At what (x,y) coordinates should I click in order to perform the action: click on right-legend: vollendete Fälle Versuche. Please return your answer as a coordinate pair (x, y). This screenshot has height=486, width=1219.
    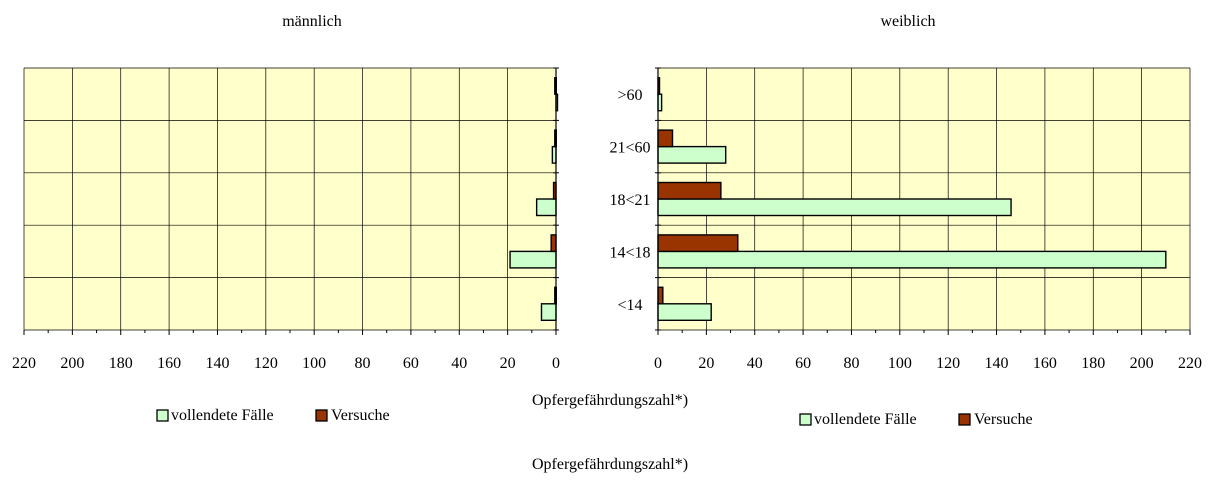
    Looking at the image, I should click on (916, 419).